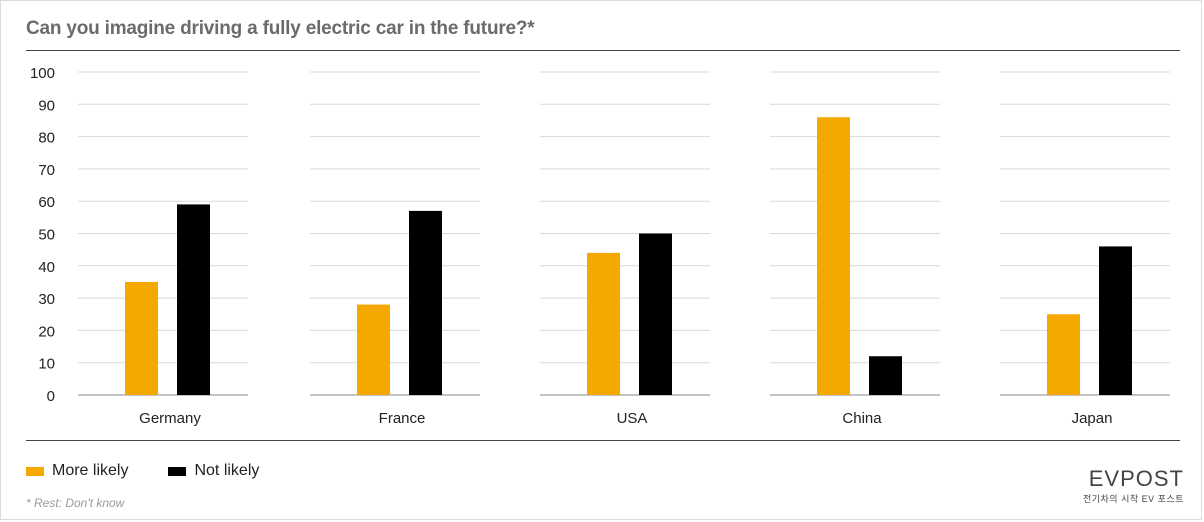 This screenshot has height=522, width=1204. I want to click on y-tick-label: 50, so click(46, 235).